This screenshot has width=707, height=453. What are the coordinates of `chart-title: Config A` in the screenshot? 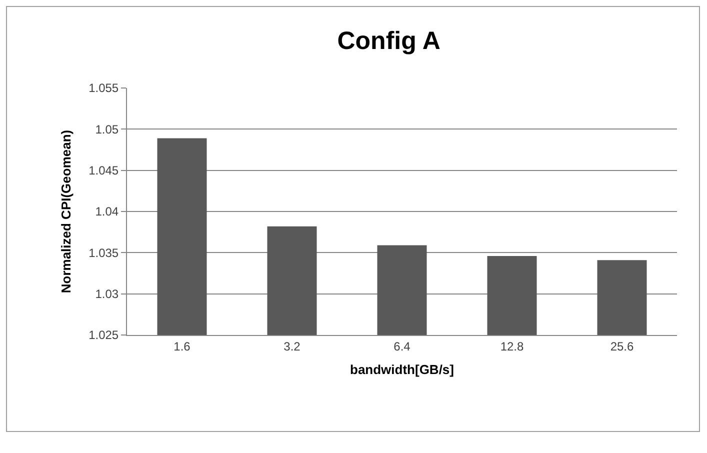 It's located at (388, 41).